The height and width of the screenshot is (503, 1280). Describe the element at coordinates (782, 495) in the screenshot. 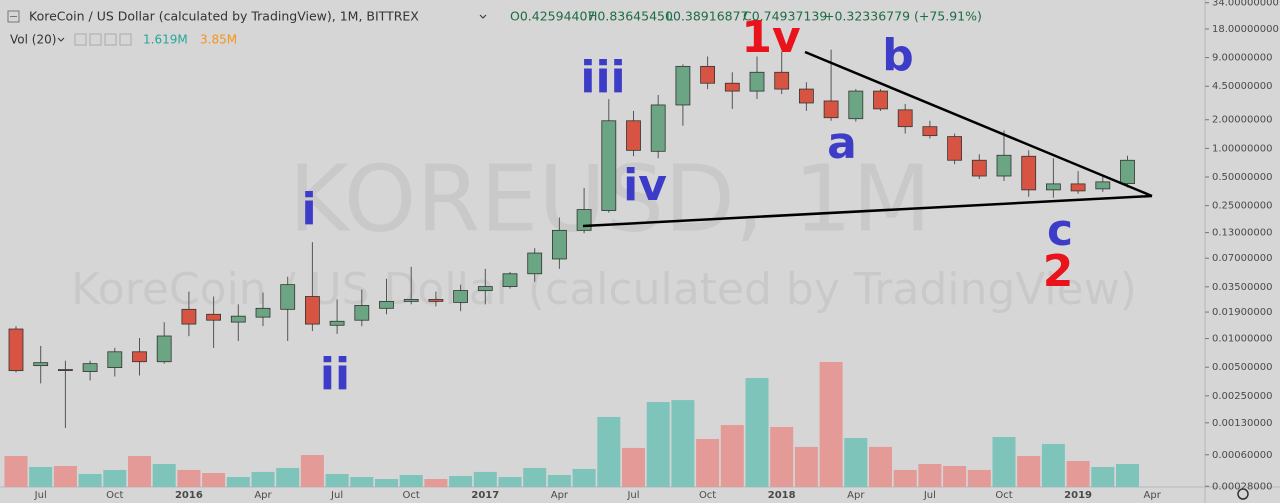

I see `x-tick-label: 2018` at that location.